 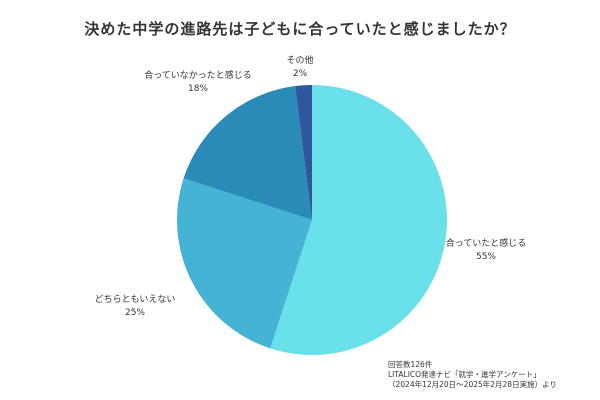 I want to click on slice-value-label: 18%, so click(x=198, y=89).